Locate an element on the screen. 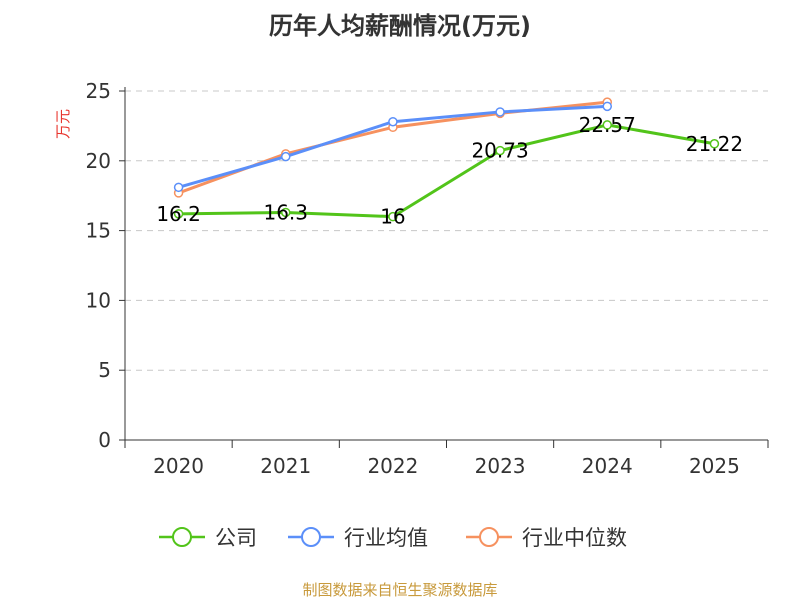  legend: 公司 行业均值 行业中位数 is located at coordinates (393, 538).